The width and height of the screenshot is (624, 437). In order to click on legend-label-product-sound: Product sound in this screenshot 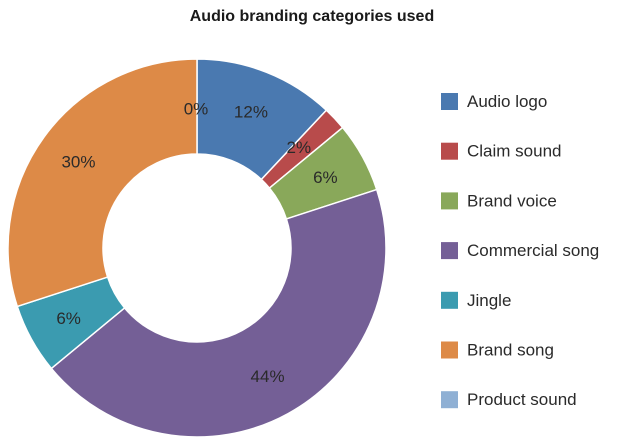, I will do `click(522, 399)`.